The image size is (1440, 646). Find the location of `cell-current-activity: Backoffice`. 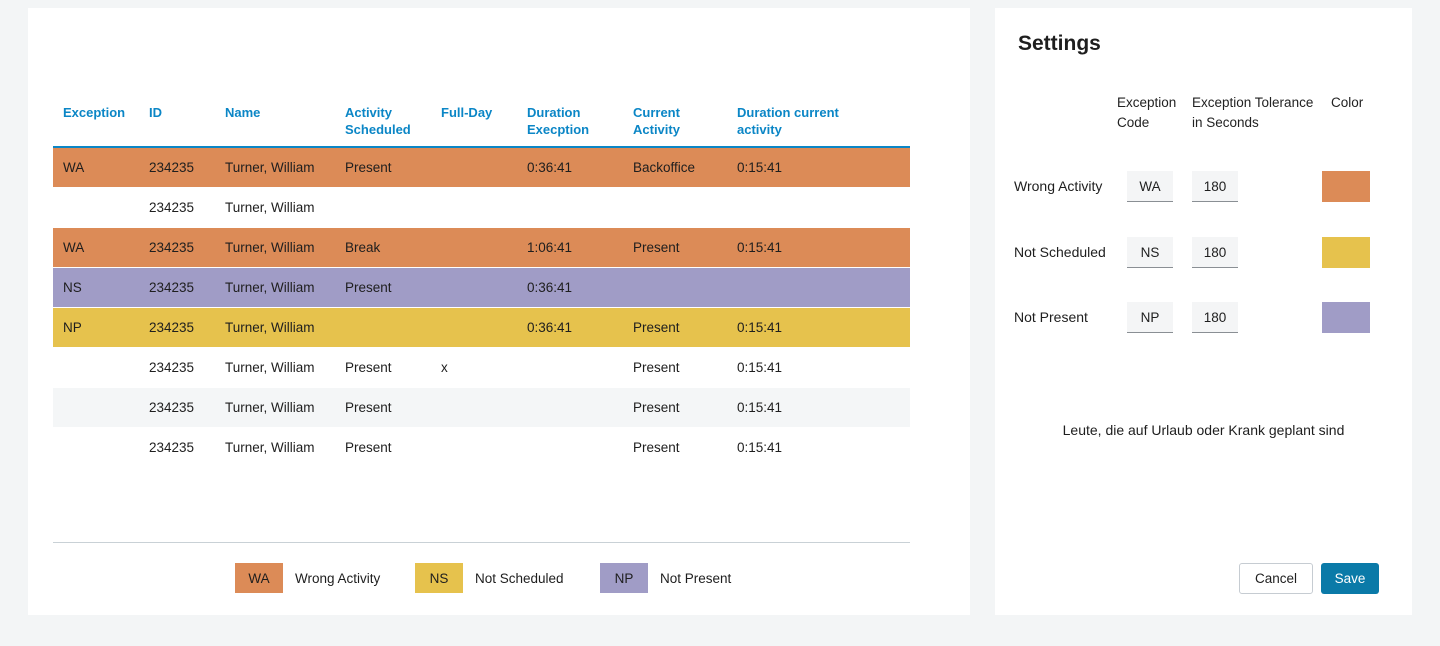

cell-current-activity: Backoffice is located at coordinates (664, 168).